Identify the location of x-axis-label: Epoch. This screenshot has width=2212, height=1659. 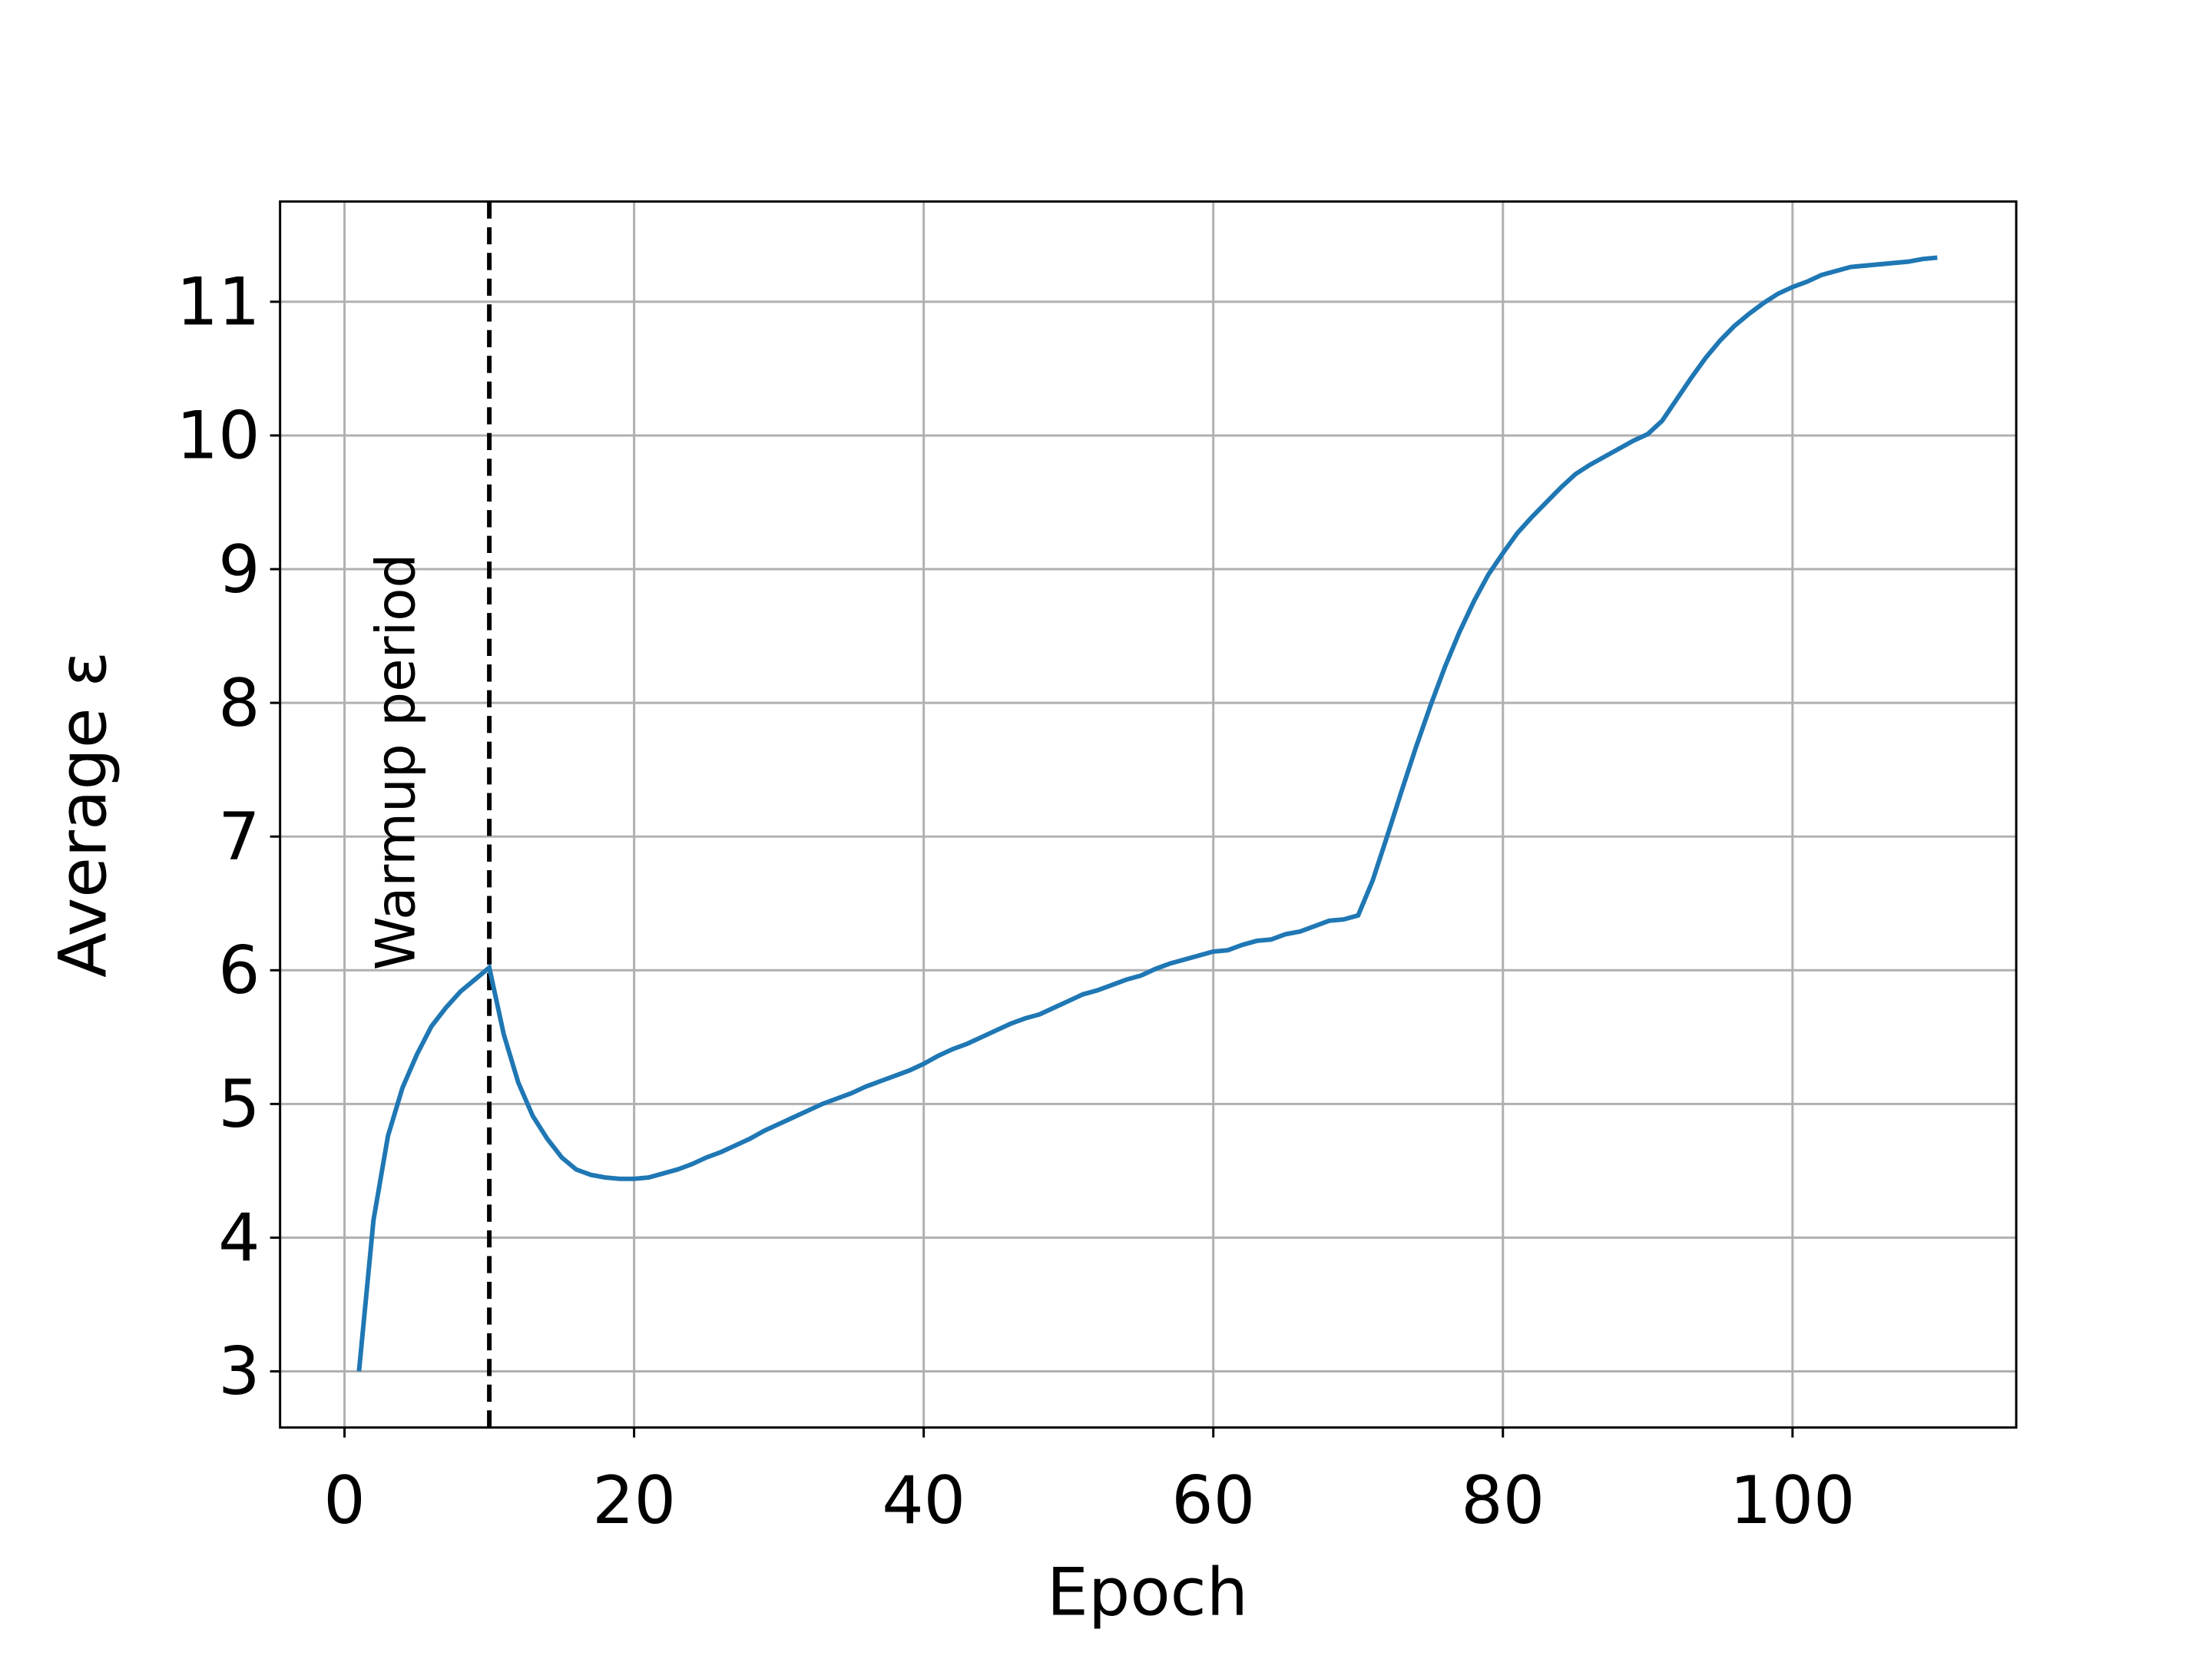
(1147, 1593).